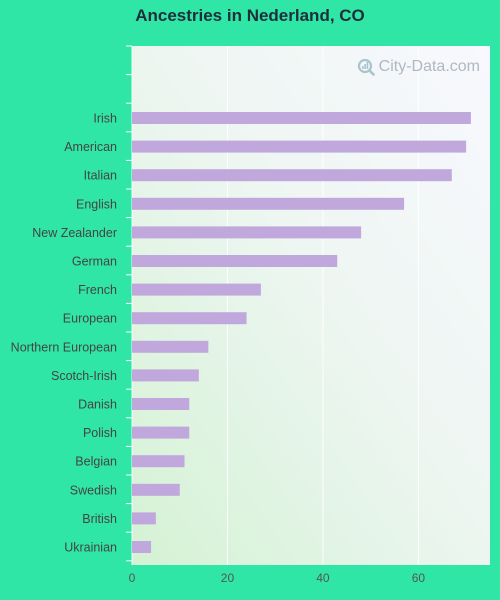 This screenshot has width=500, height=600. What do you see at coordinates (84, 376) in the screenshot?
I see `category-label: Scotch-Irish` at bounding box center [84, 376].